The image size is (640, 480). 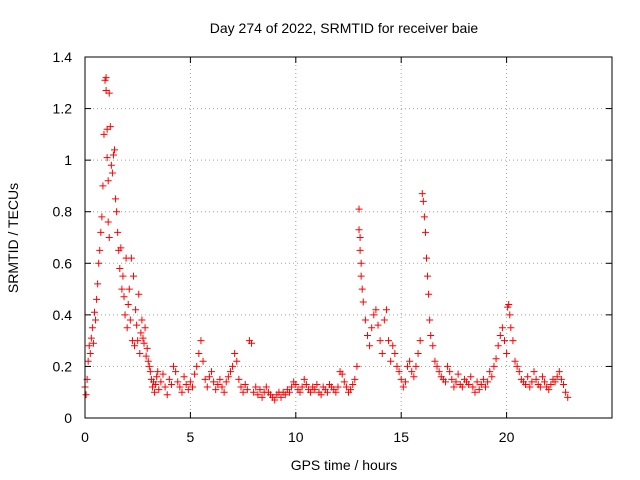 What do you see at coordinates (68, 418) in the screenshot?
I see `y-tick-label: 0` at bounding box center [68, 418].